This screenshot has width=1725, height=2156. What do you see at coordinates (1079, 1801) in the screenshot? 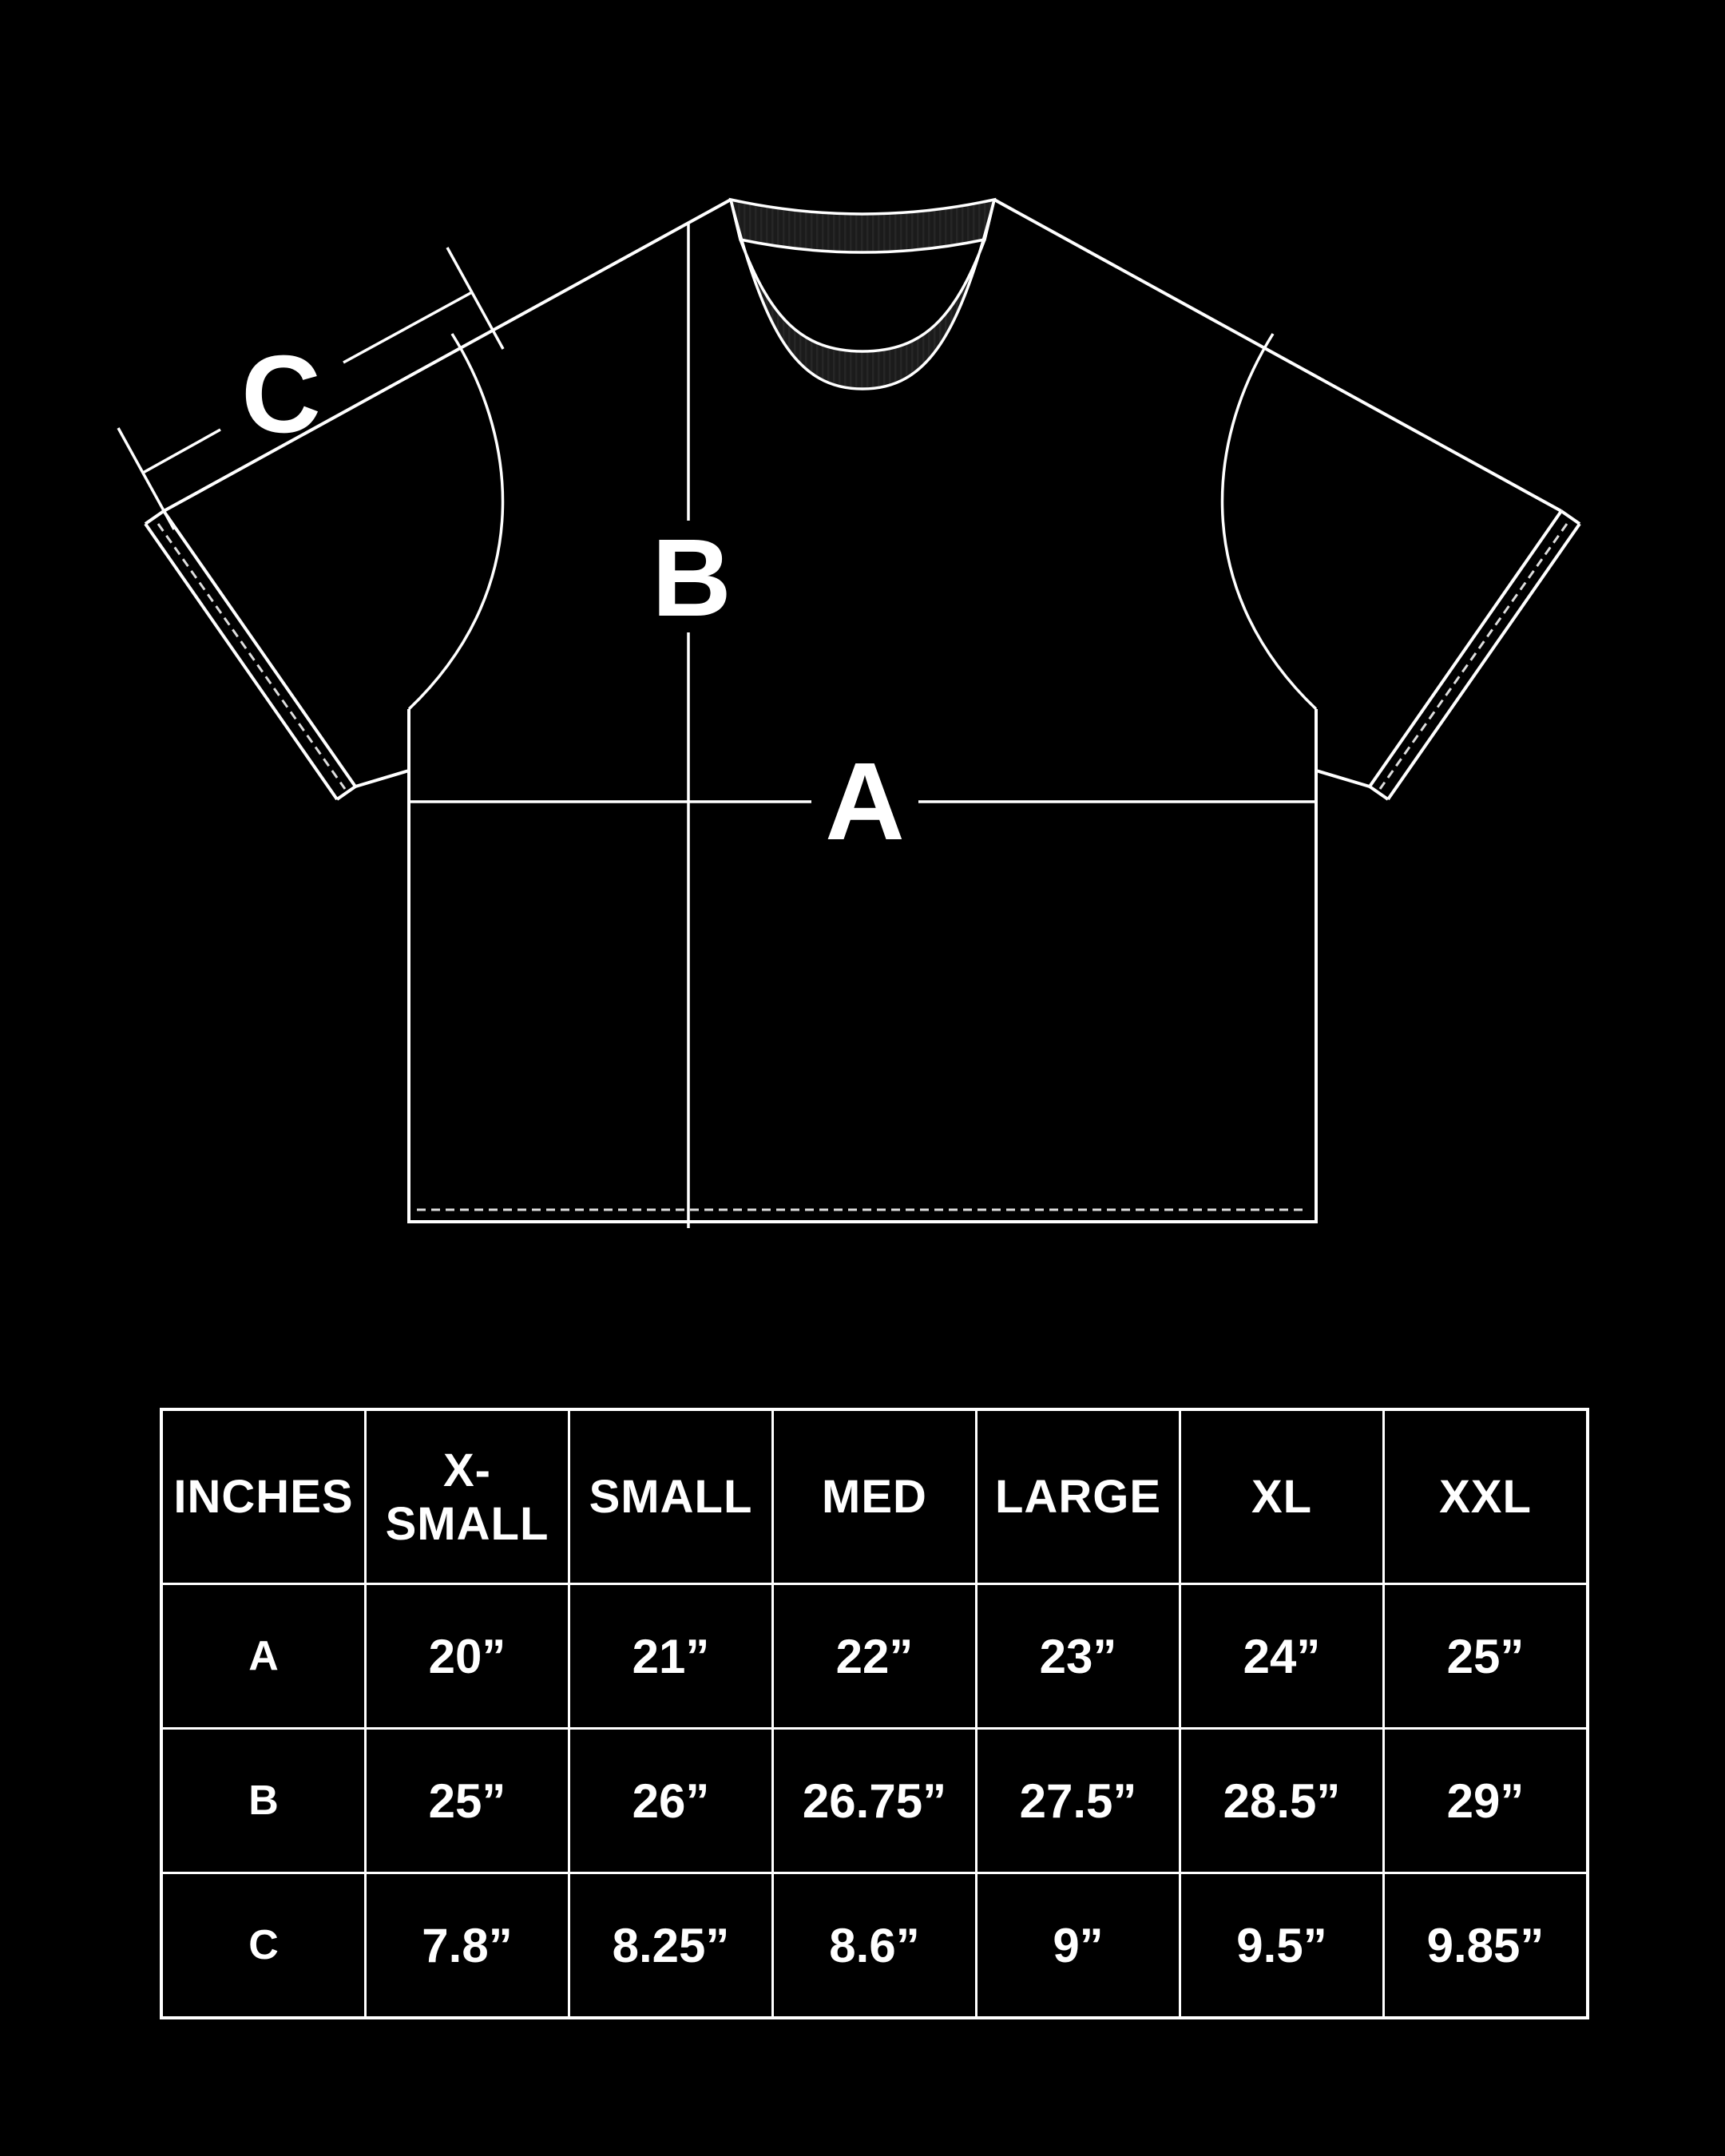
I see `cell-b-large: 27.5”` at bounding box center [1079, 1801].